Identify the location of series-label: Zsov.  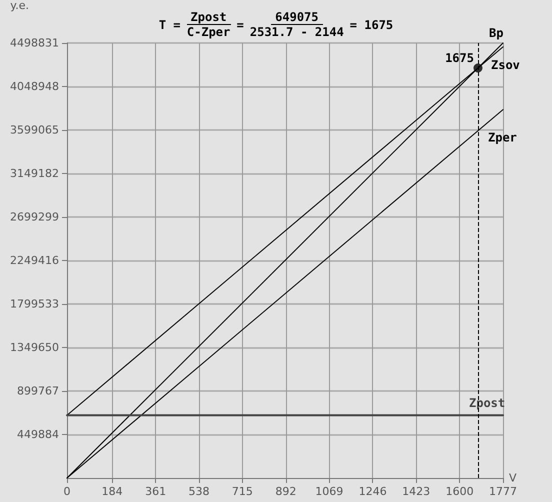
(505, 65).